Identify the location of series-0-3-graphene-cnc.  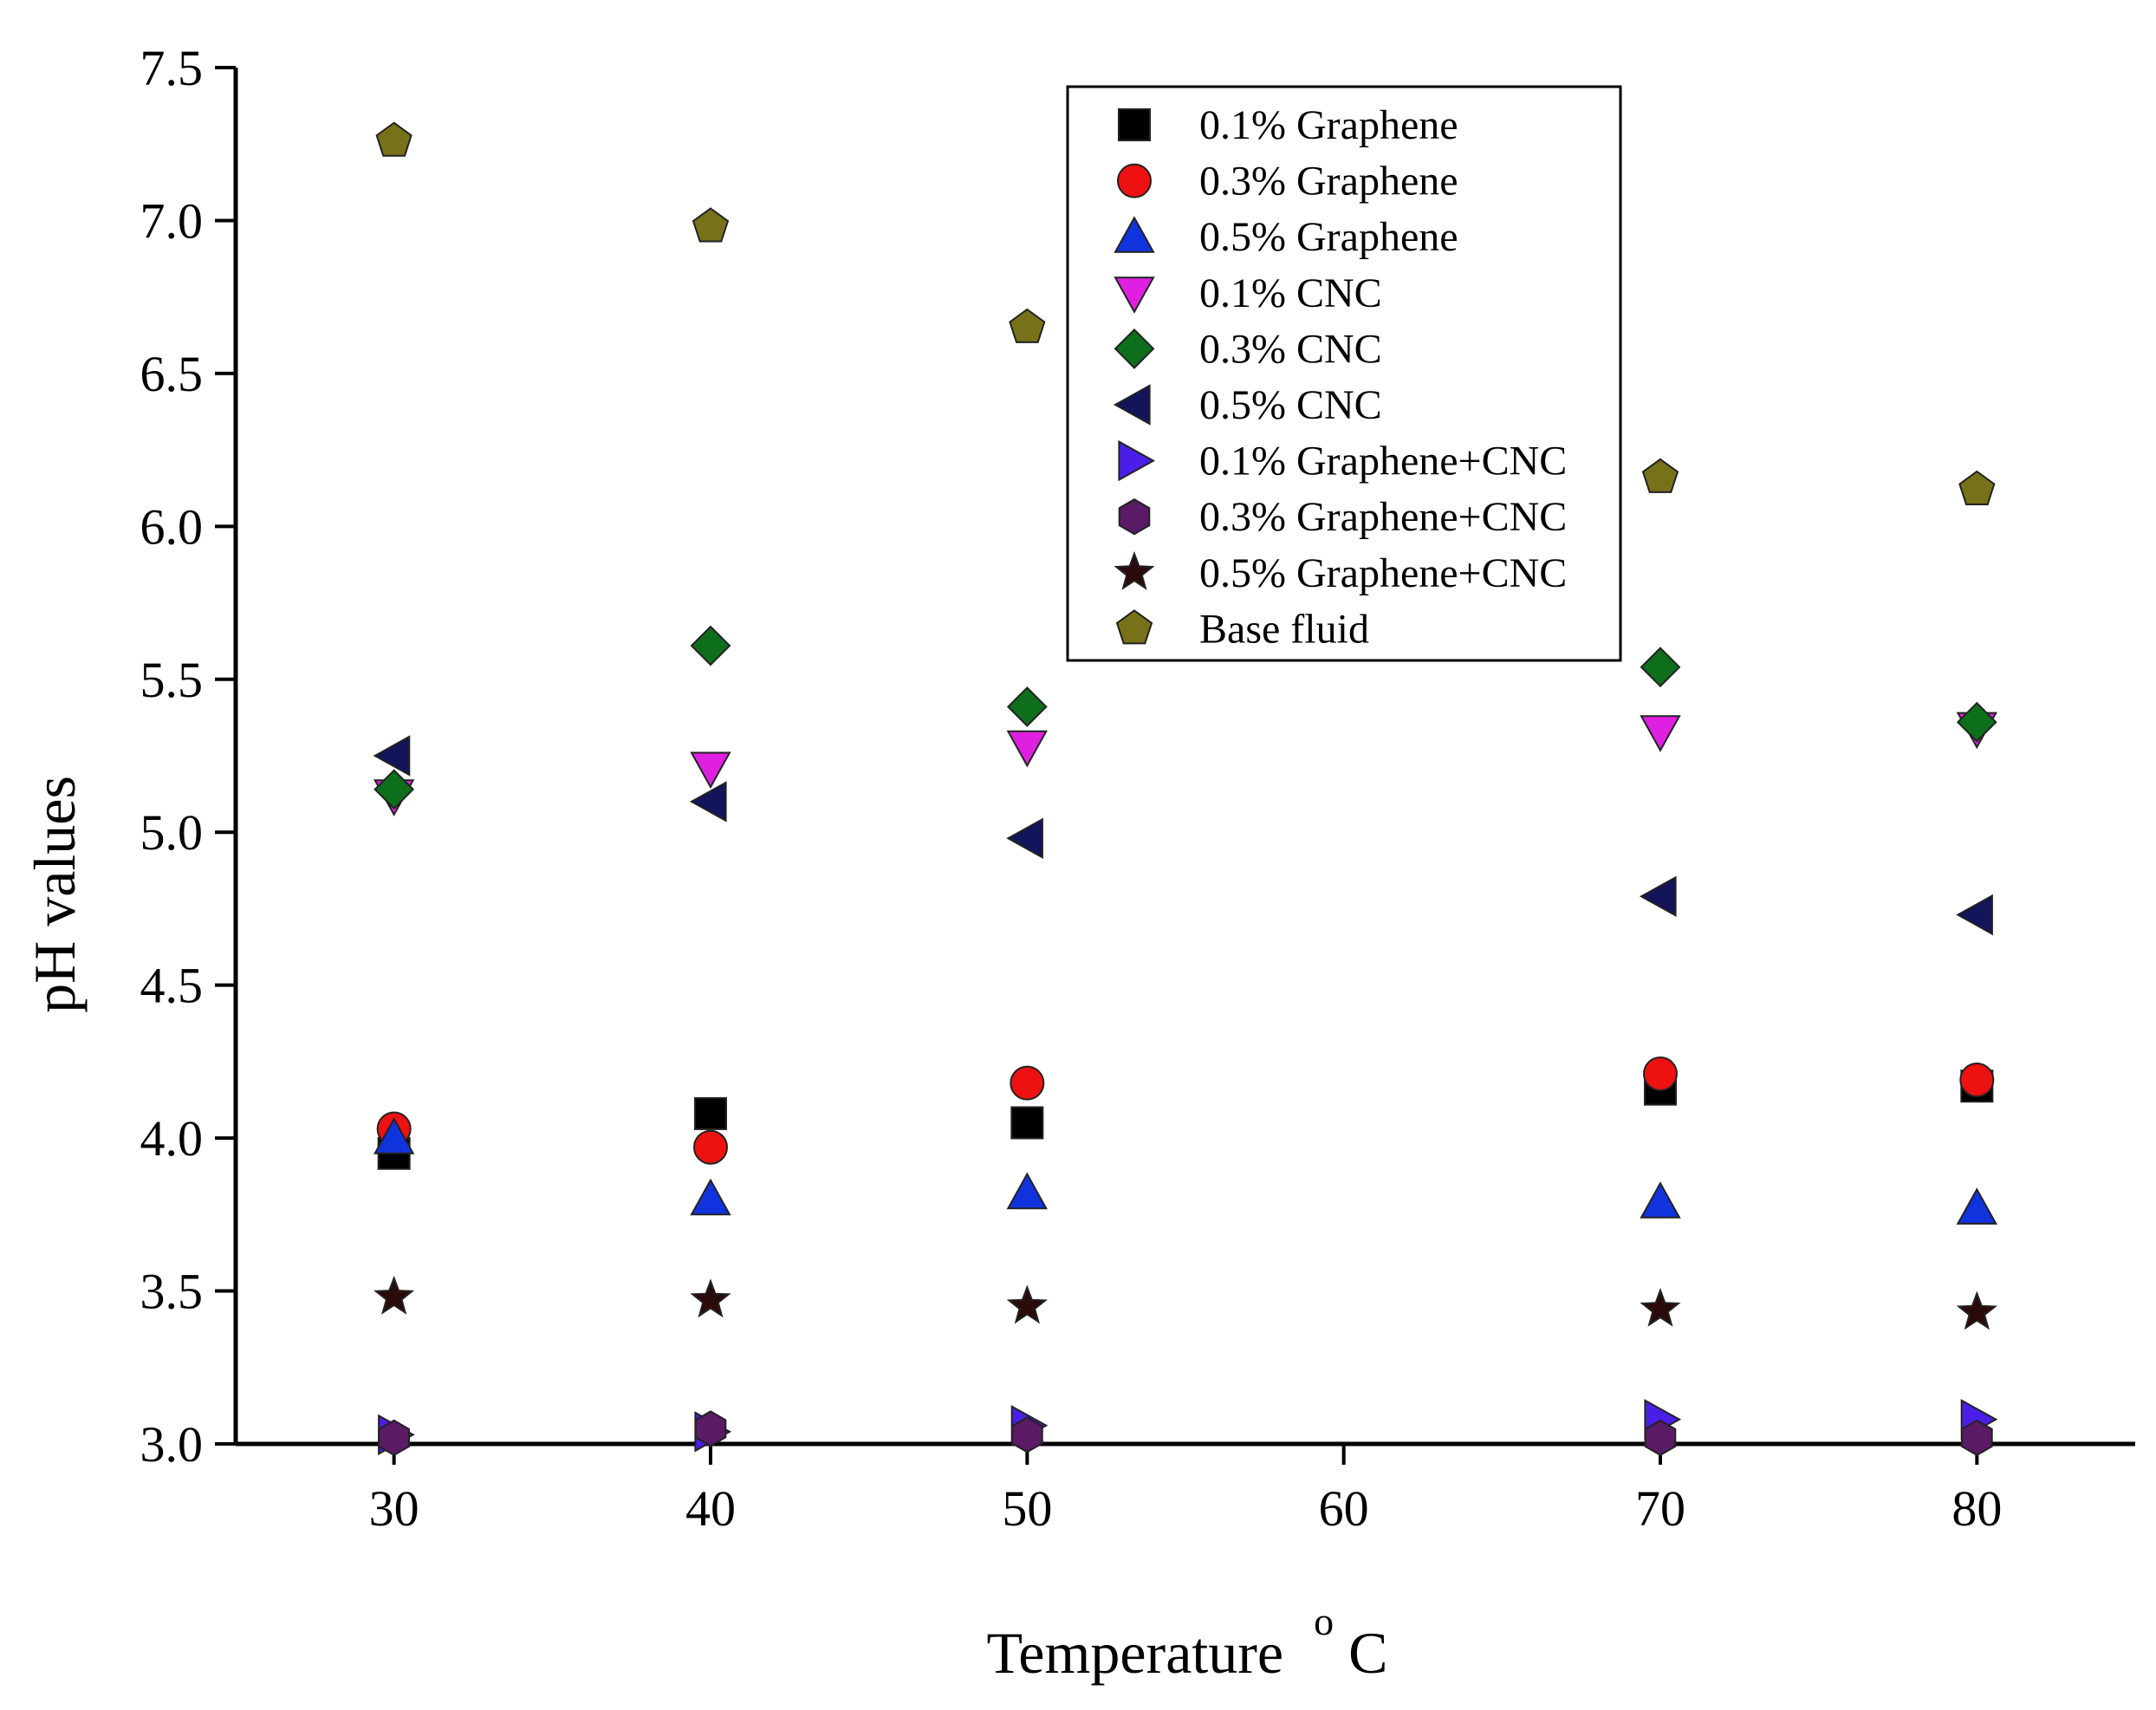
(1185, 1434).